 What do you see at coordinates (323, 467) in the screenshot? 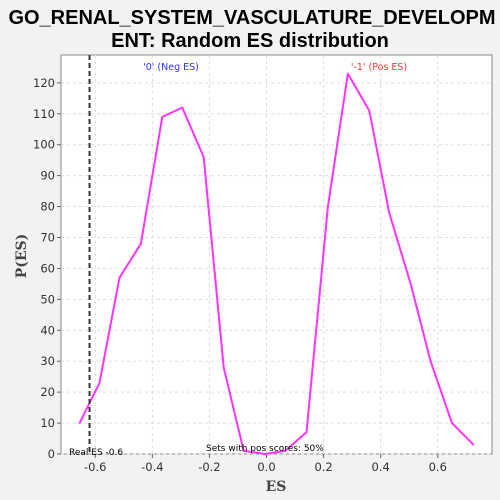
I see `x-tick-label: 0.2` at bounding box center [323, 467].